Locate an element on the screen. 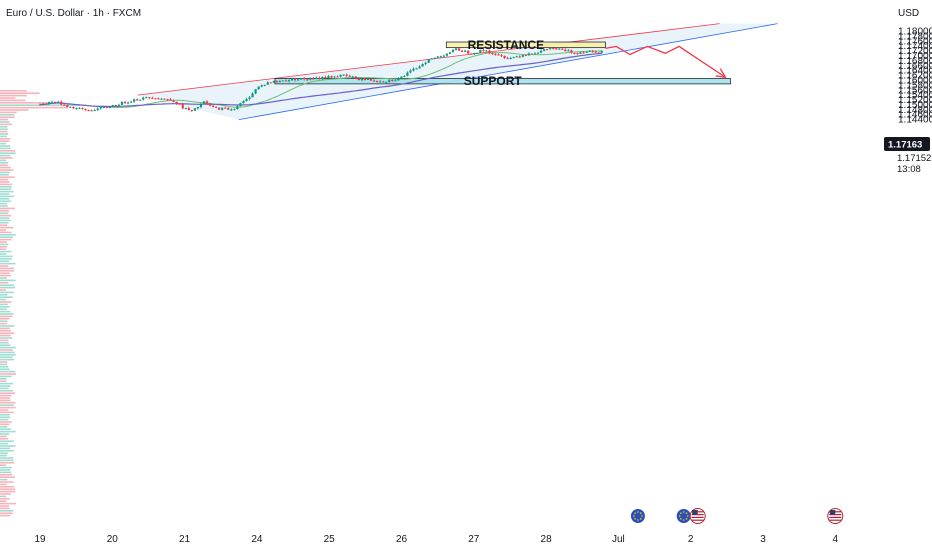  x-tick-label: 28 is located at coordinates (547, 539).